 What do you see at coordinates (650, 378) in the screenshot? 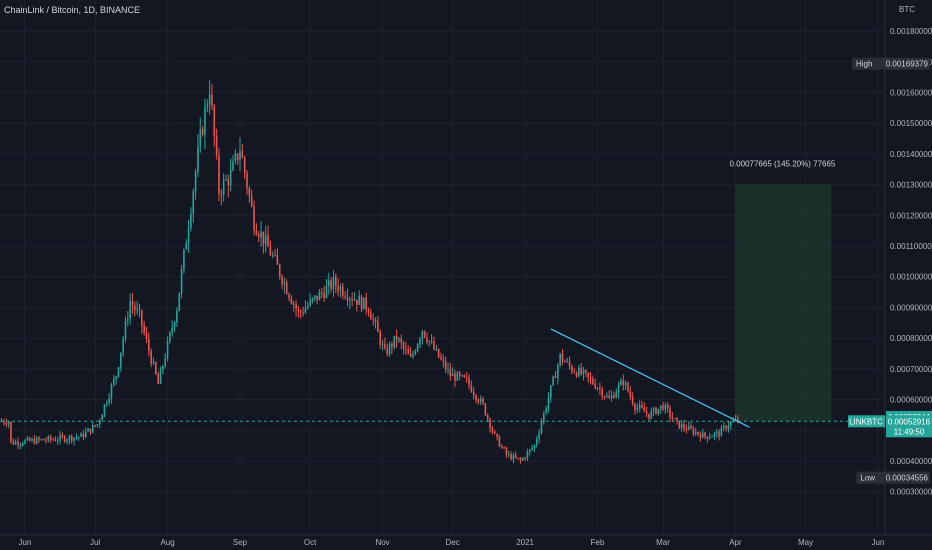
I see `trendline` at bounding box center [650, 378].